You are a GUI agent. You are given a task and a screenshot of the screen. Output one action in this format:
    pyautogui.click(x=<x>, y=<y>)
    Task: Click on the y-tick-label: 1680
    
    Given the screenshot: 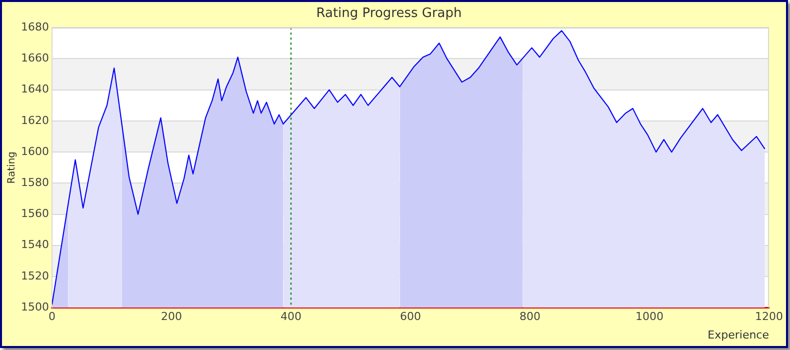 What is the action you would take?
    pyautogui.click(x=34, y=27)
    